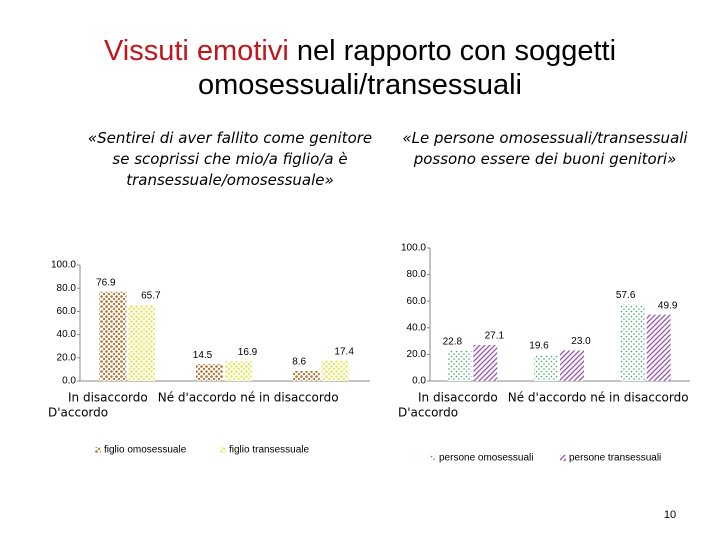 Image resolution: width=720 pixels, height=540 pixels. Describe the element at coordinates (615, 458) in the screenshot. I see `legend-label: persone transessuali` at that location.